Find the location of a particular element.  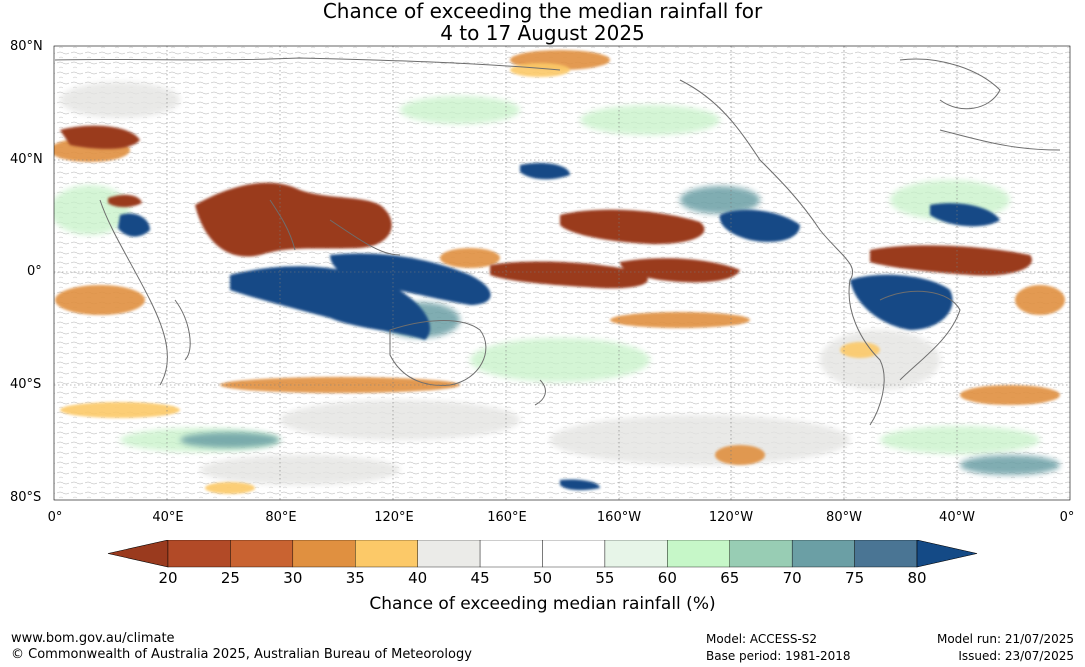

colorbar-tick-label: 80 is located at coordinates (917, 578).